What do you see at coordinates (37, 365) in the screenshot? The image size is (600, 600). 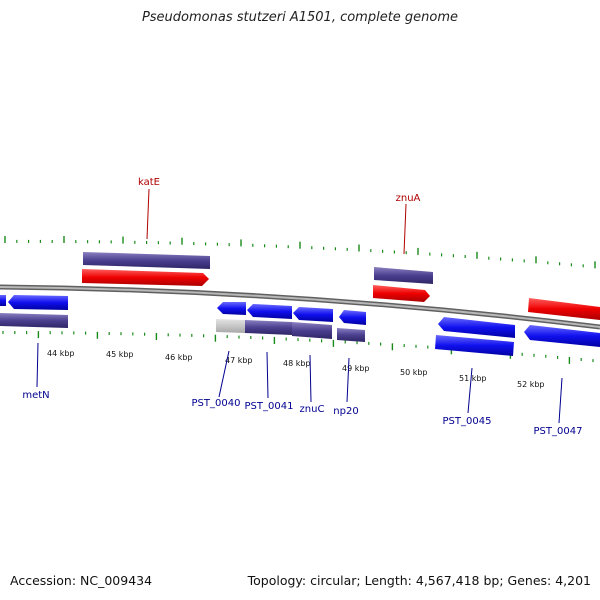 I see `leader-metN` at bounding box center [37, 365].